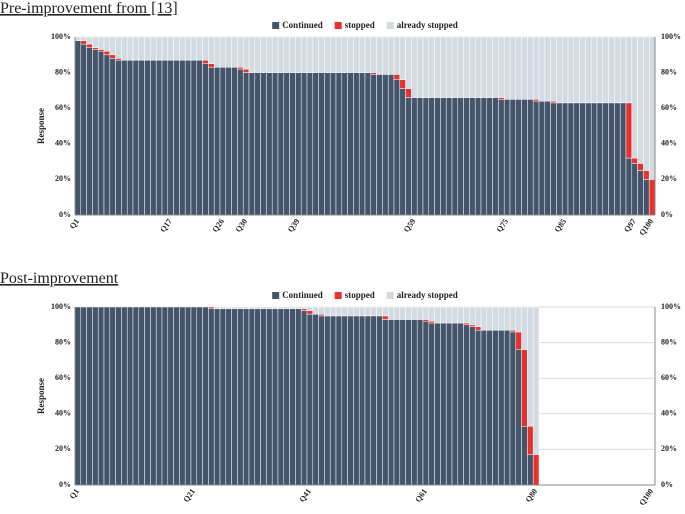 This screenshot has height=514, width=685. I want to click on y-tick-label: 40%, so click(63, 413).